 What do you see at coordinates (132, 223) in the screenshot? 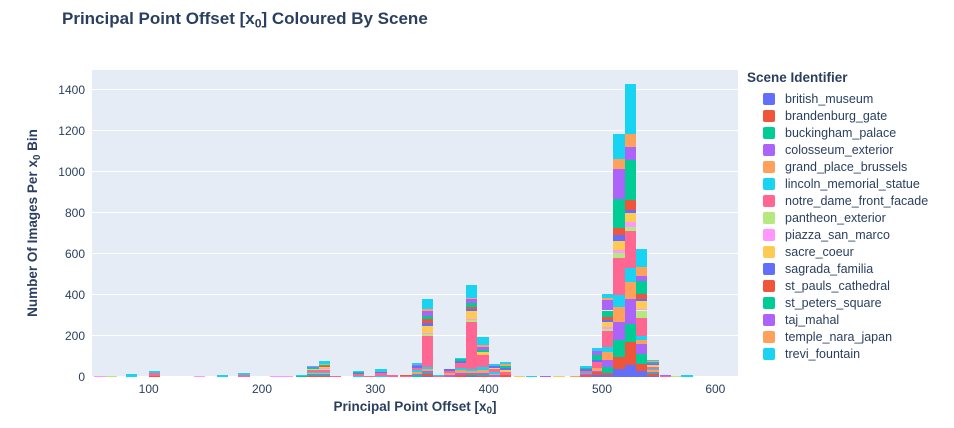
I see `histogram-bar-x85` at bounding box center [132, 223].